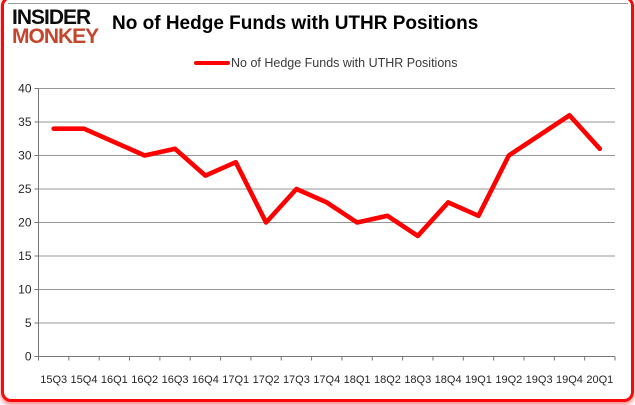 The image size is (635, 405). I want to click on svg-text: 40, so click(25, 89).